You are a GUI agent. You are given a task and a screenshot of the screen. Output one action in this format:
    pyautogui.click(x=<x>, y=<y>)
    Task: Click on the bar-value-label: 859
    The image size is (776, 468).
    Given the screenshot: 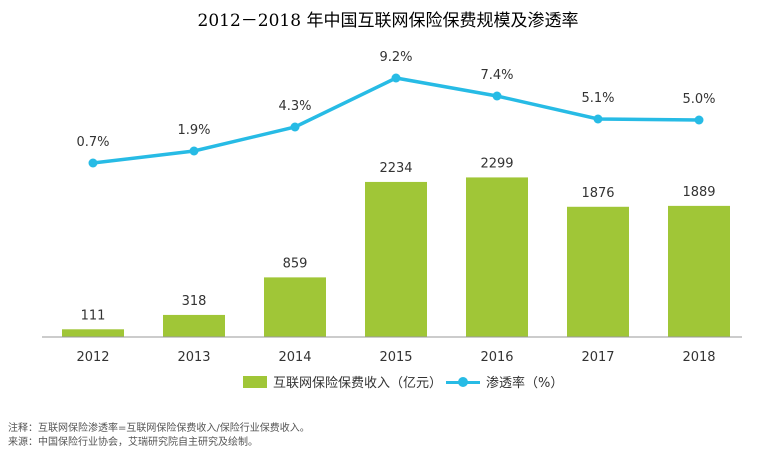 What is the action you would take?
    pyautogui.click(x=295, y=263)
    